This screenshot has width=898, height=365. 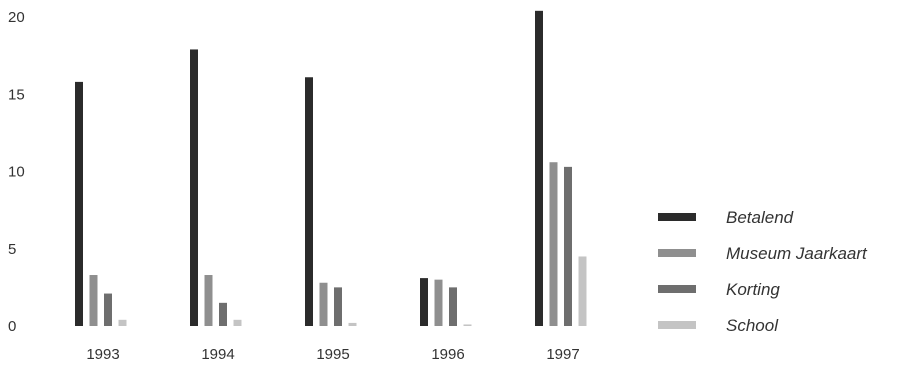 What do you see at coordinates (438, 302) in the screenshot?
I see `bar-museum-jaarkaart-1996` at bounding box center [438, 302].